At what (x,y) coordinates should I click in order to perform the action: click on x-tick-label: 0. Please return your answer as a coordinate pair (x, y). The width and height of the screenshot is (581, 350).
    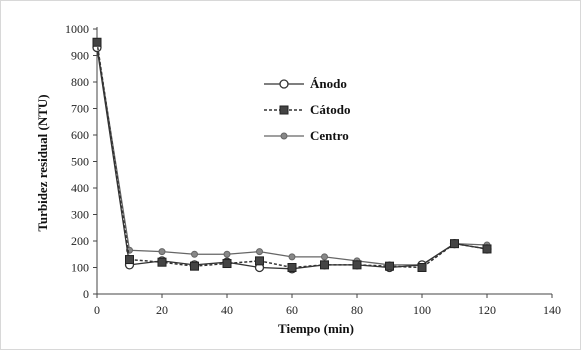
    Looking at the image, I should click on (97, 310).